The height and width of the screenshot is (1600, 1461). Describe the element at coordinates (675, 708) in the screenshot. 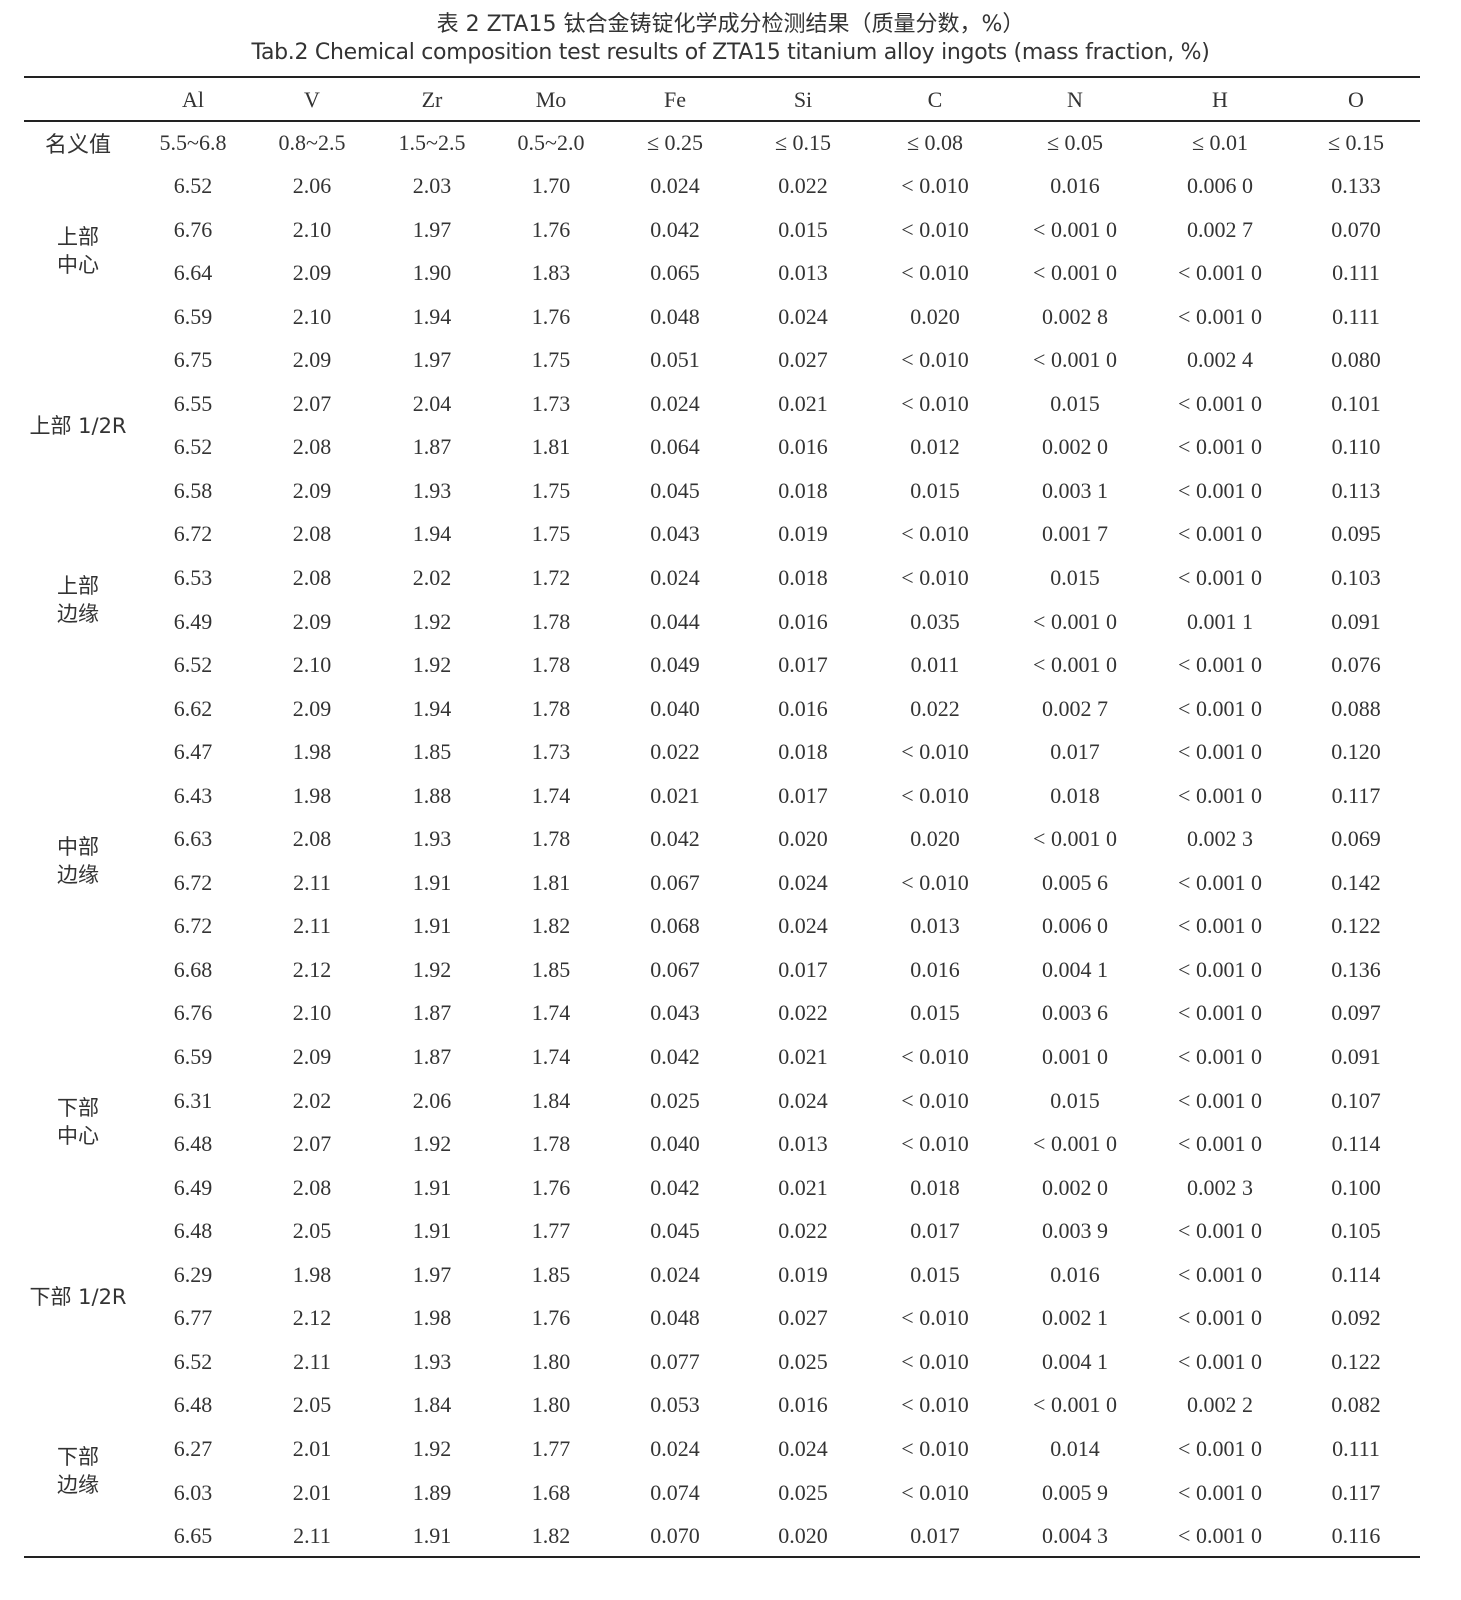

I see `table-cell-fe: 0.040` at that location.